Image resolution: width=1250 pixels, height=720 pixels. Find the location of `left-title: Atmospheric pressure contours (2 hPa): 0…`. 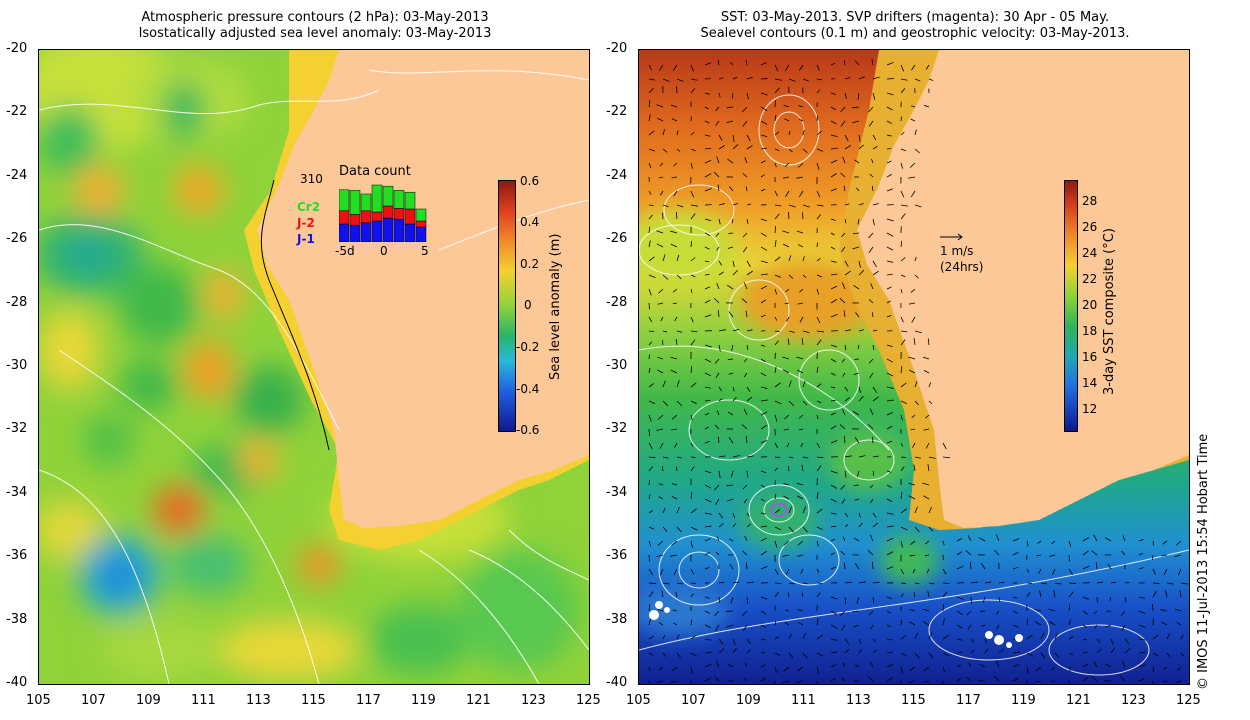

left-title: Atmospheric pressure contours (2 hPa): 0… is located at coordinates (315, 26).